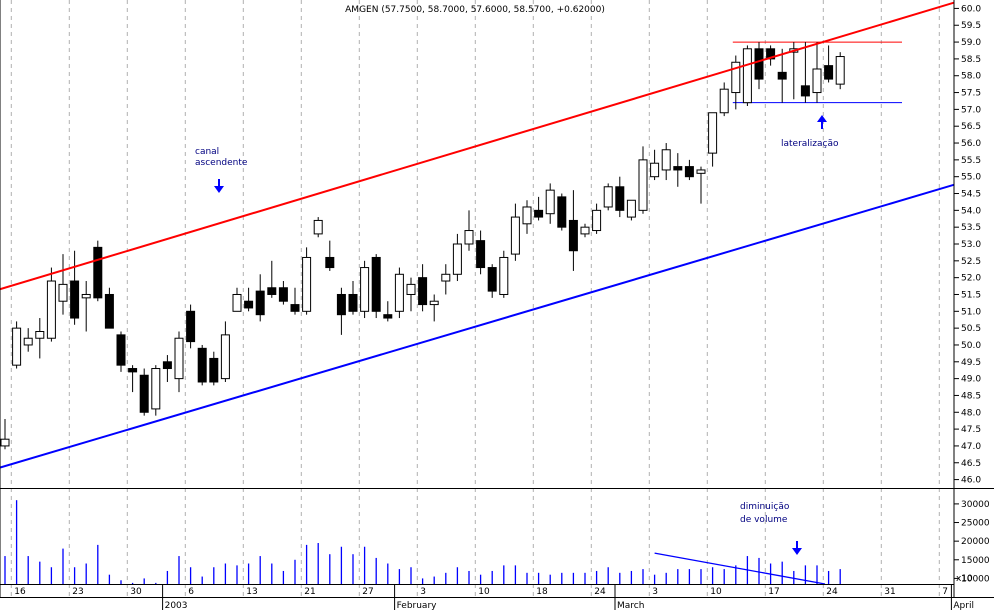  I want to click on month-label: 2003, so click(176, 605).